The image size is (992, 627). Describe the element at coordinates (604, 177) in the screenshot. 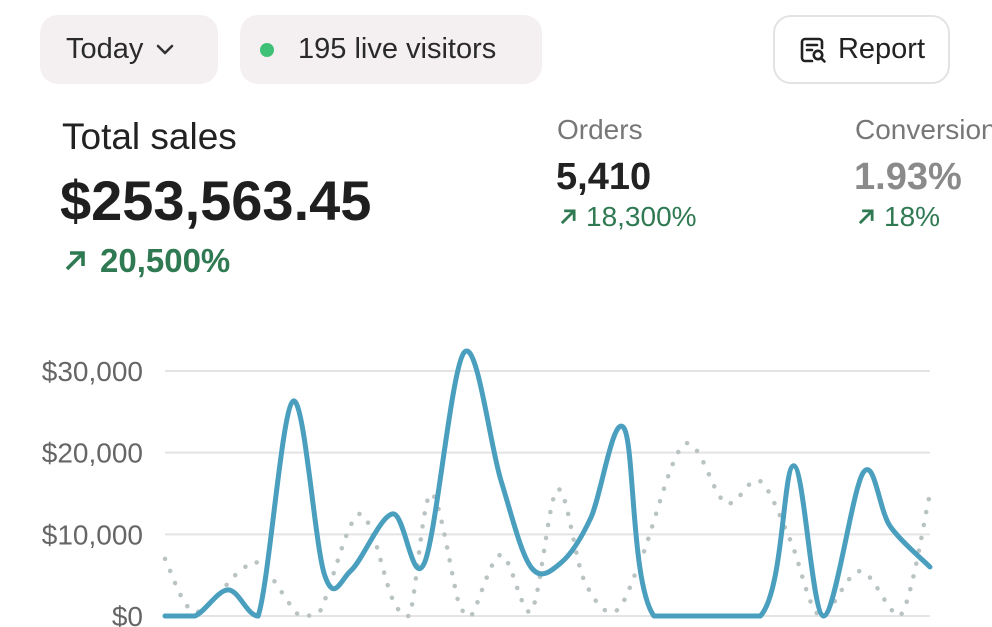

I see `orders-value: 5,410` at that location.